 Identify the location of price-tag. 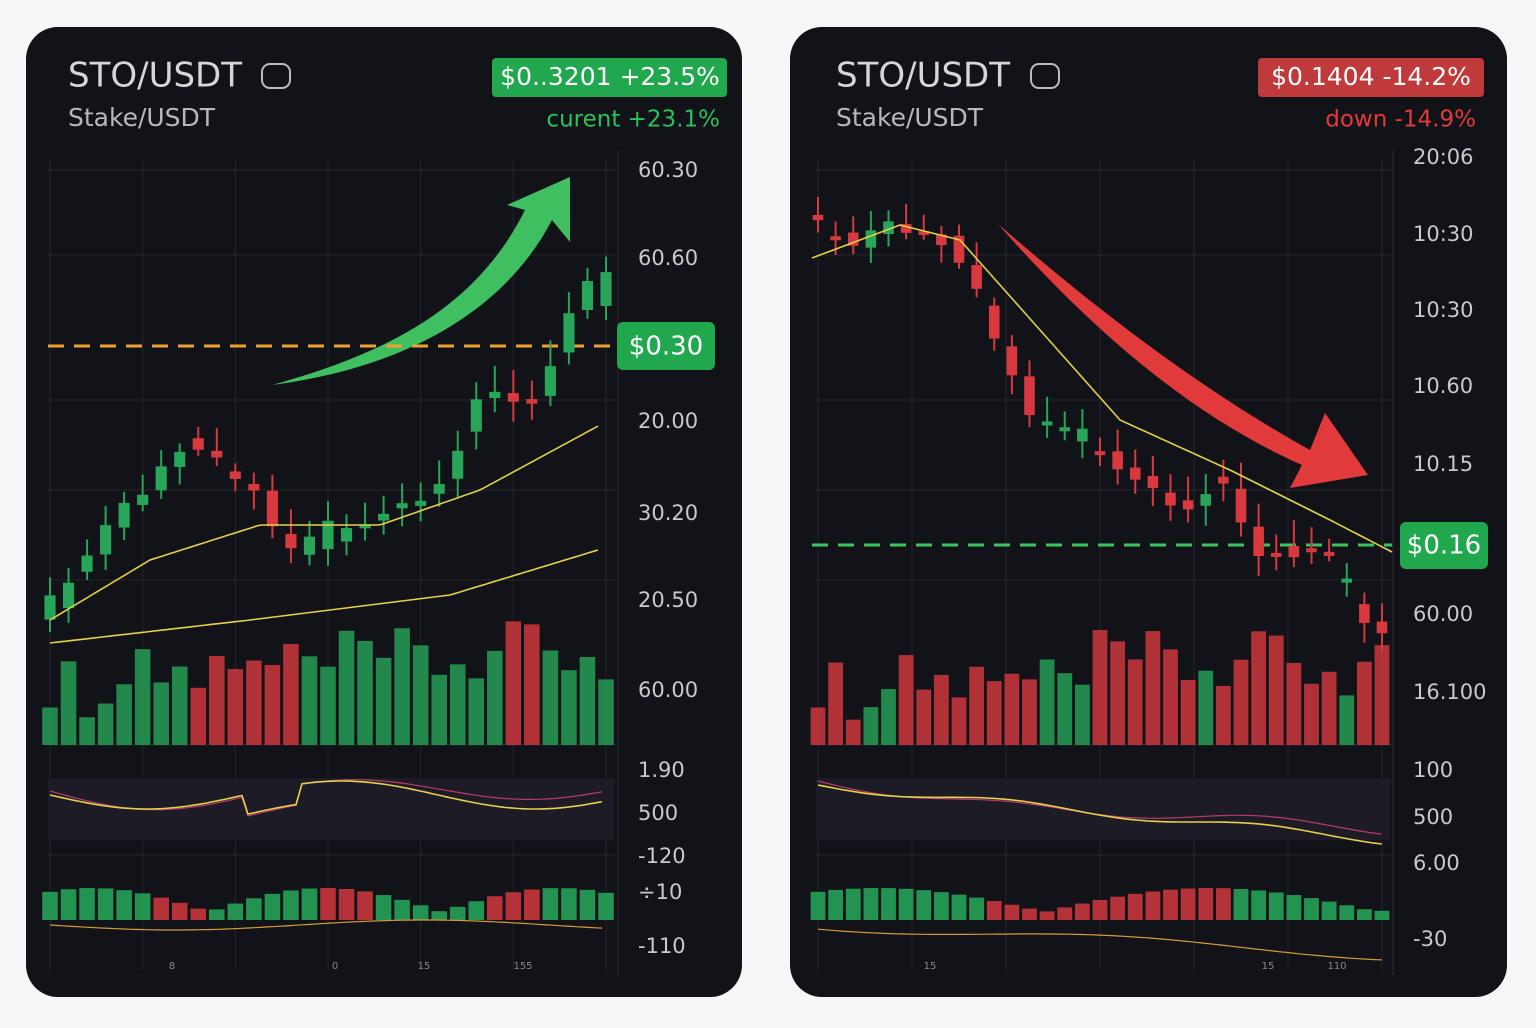
(666, 346).